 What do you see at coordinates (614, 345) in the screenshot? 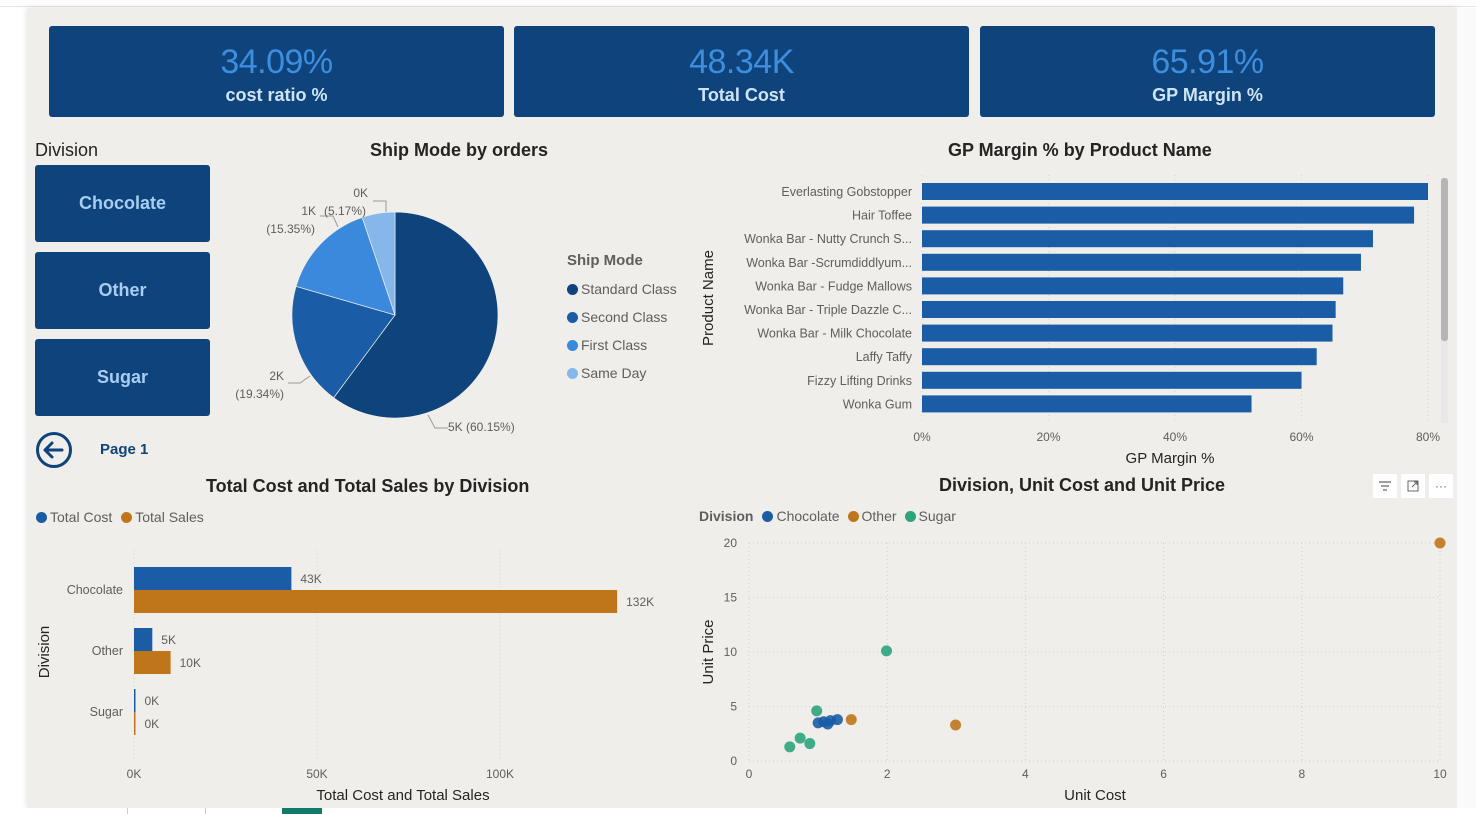
I see `legend-label: First Class` at bounding box center [614, 345].